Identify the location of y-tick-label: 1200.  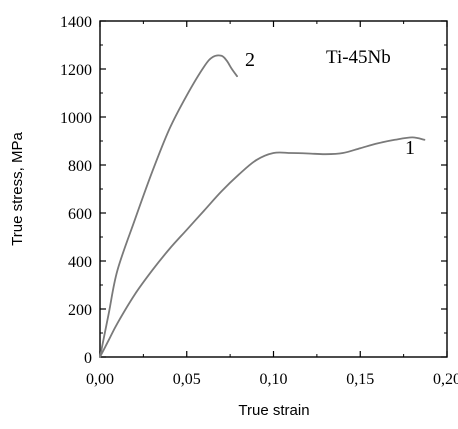
(76, 70).